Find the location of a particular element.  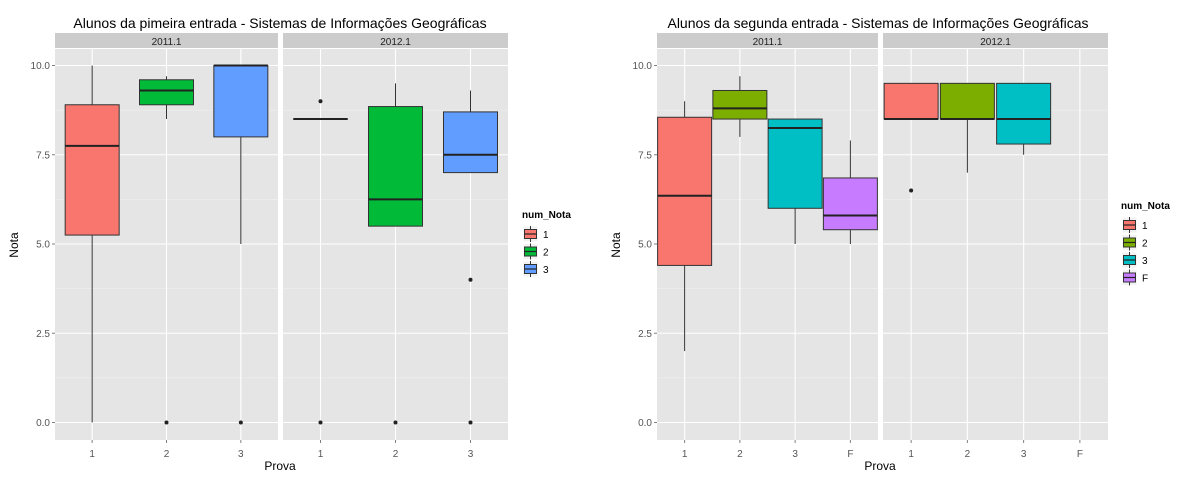

legend-label: F is located at coordinates (1145, 279).